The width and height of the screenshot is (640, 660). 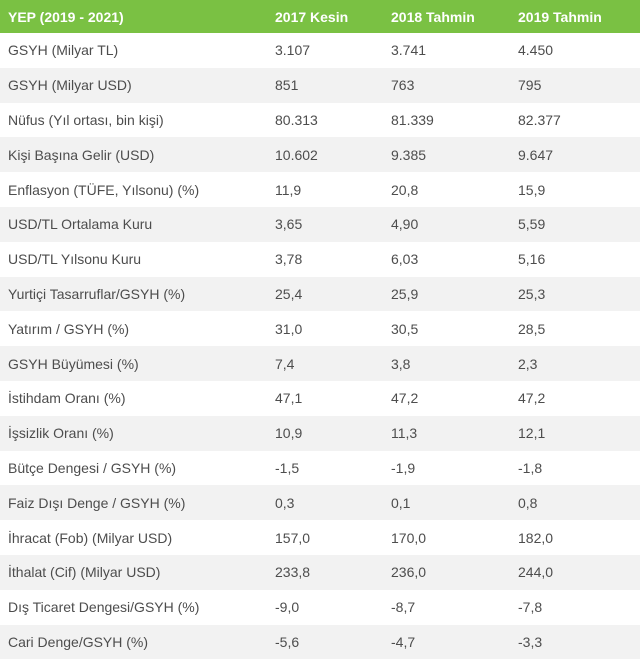 I want to click on row-label: Nüfus (Yıl ortası, bin kişi), so click(x=86, y=119).